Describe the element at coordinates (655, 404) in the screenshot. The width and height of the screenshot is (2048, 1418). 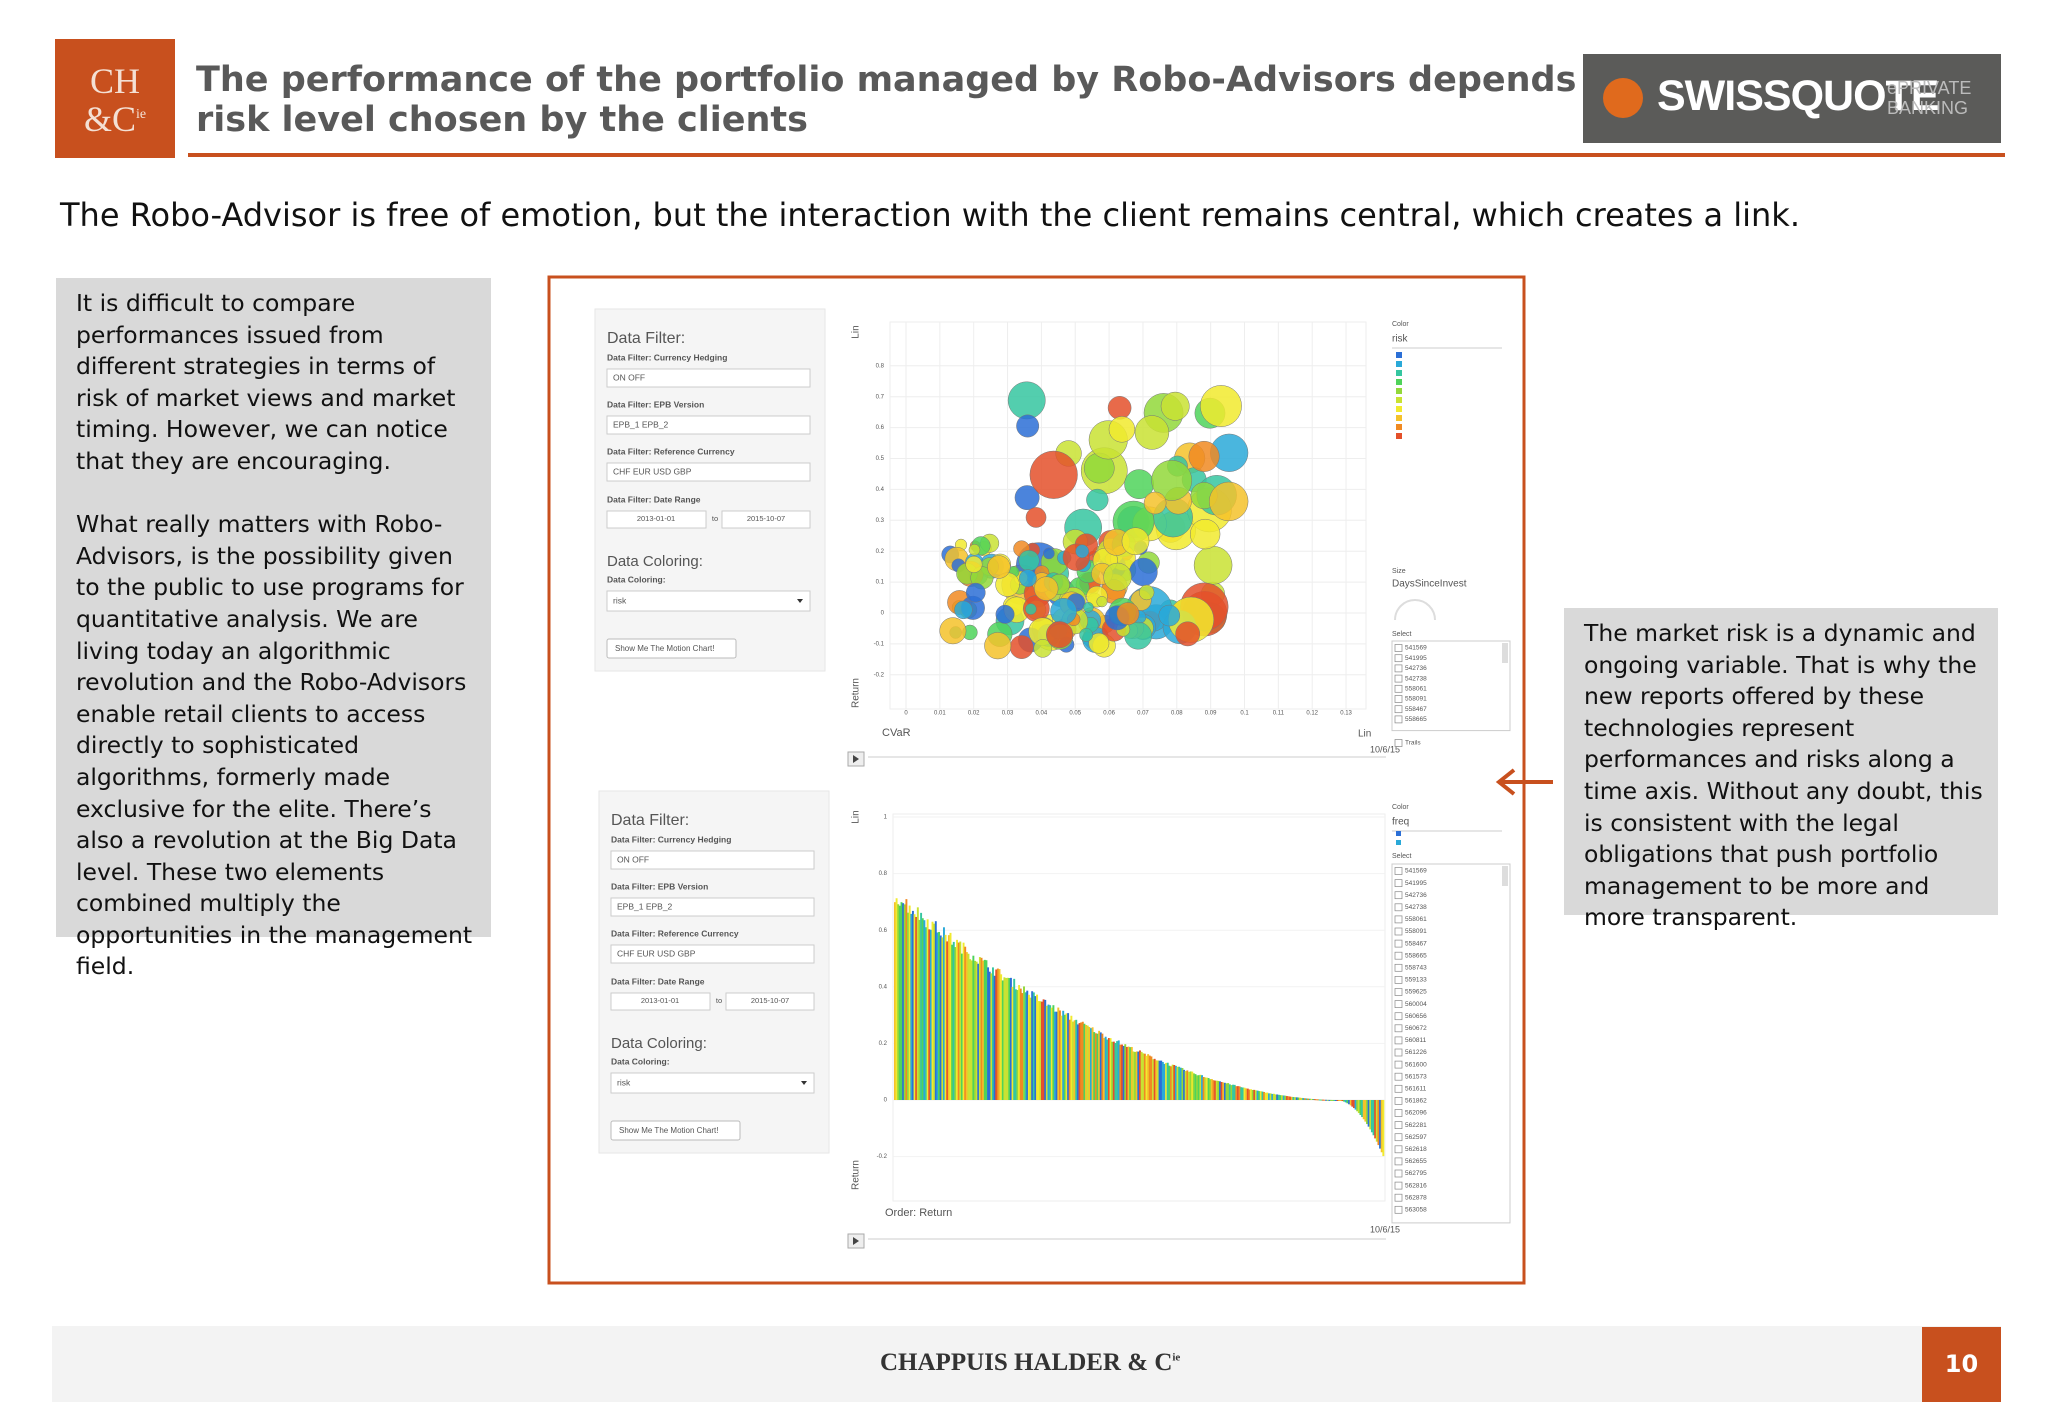
I see `label: Data Filter: EPB Version` at that location.